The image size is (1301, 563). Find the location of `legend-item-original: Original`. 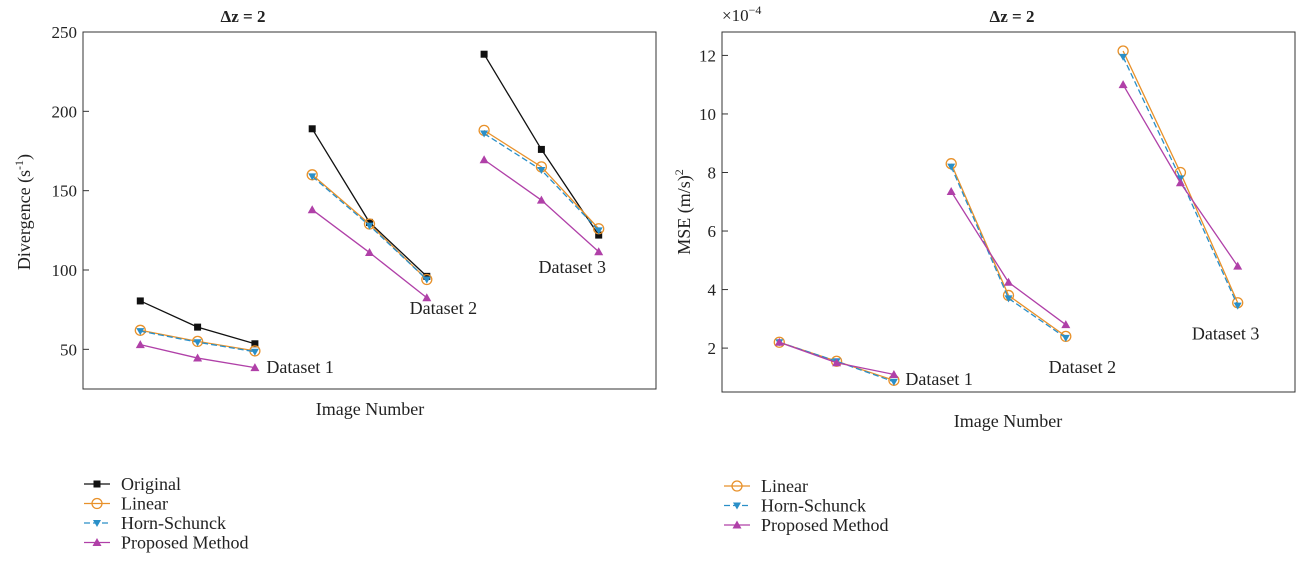

legend-item-original: Original is located at coordinates (132, 484).